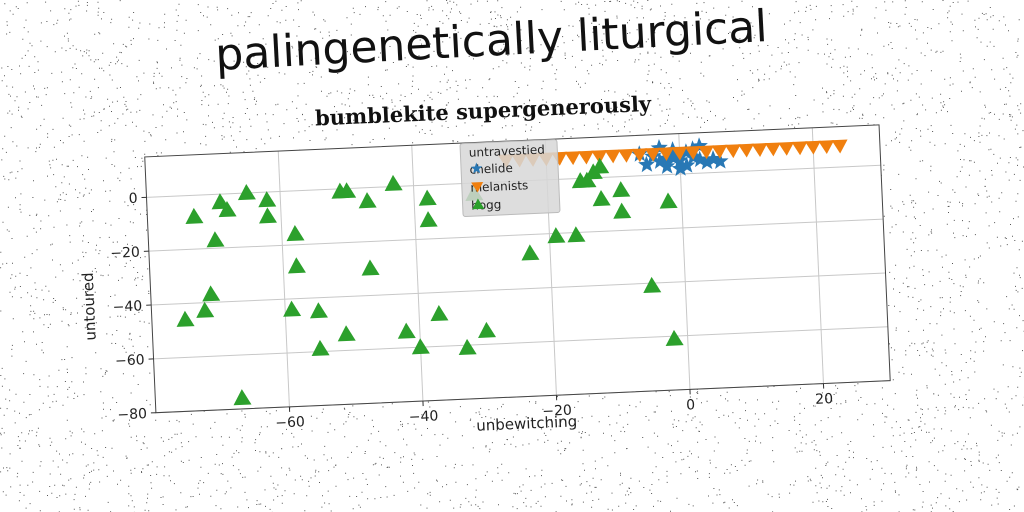 Image resolution: width=1024 pixels, height=512 pixels. What do you see at coordinates (89, 306) in the screenshot?
I see `y-axis-label: untoured` at bounding box center [89, 306].